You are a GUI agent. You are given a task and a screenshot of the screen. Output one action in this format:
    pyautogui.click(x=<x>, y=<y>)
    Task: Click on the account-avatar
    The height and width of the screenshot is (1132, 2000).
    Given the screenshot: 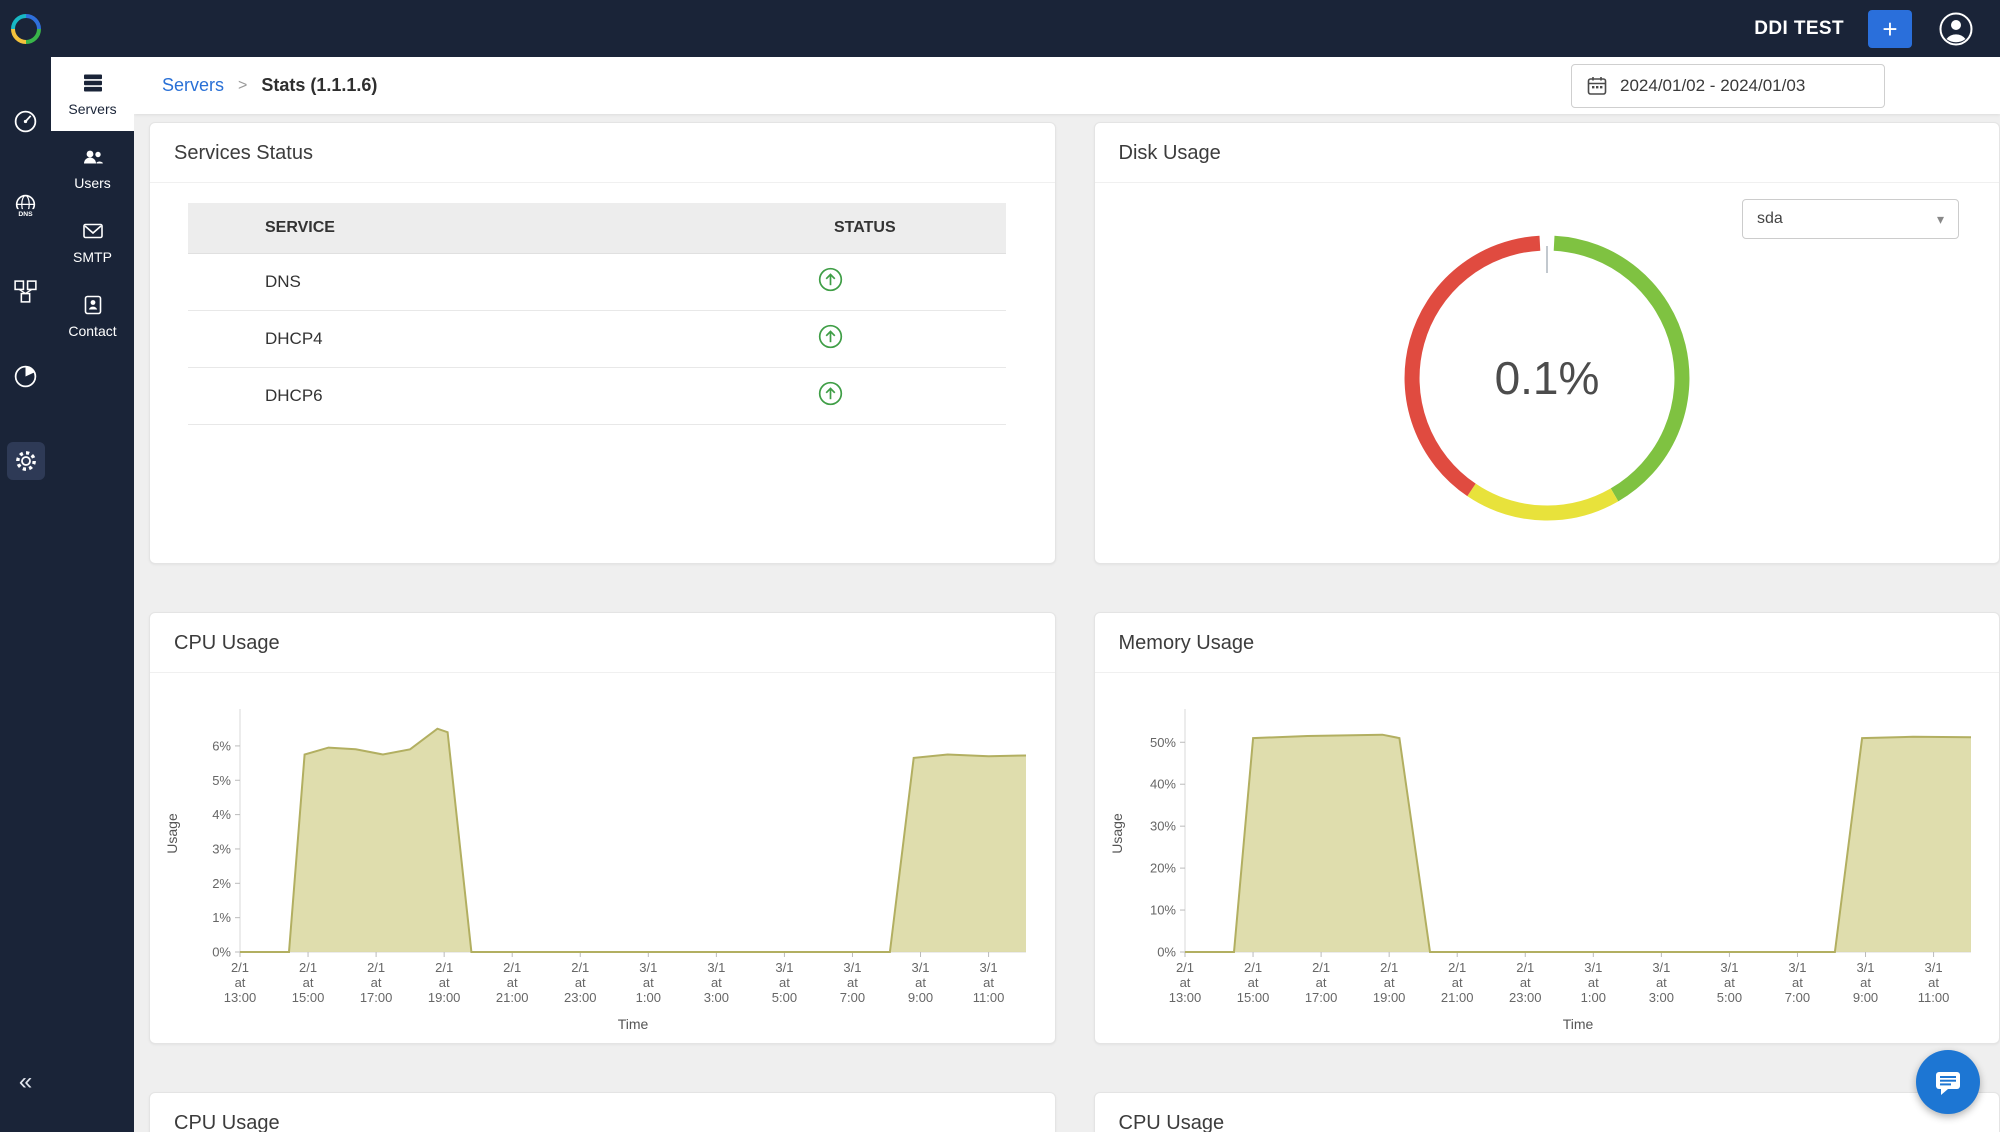 What is the action you would take?
    pyautogui.click(x=1956, y=29)
    